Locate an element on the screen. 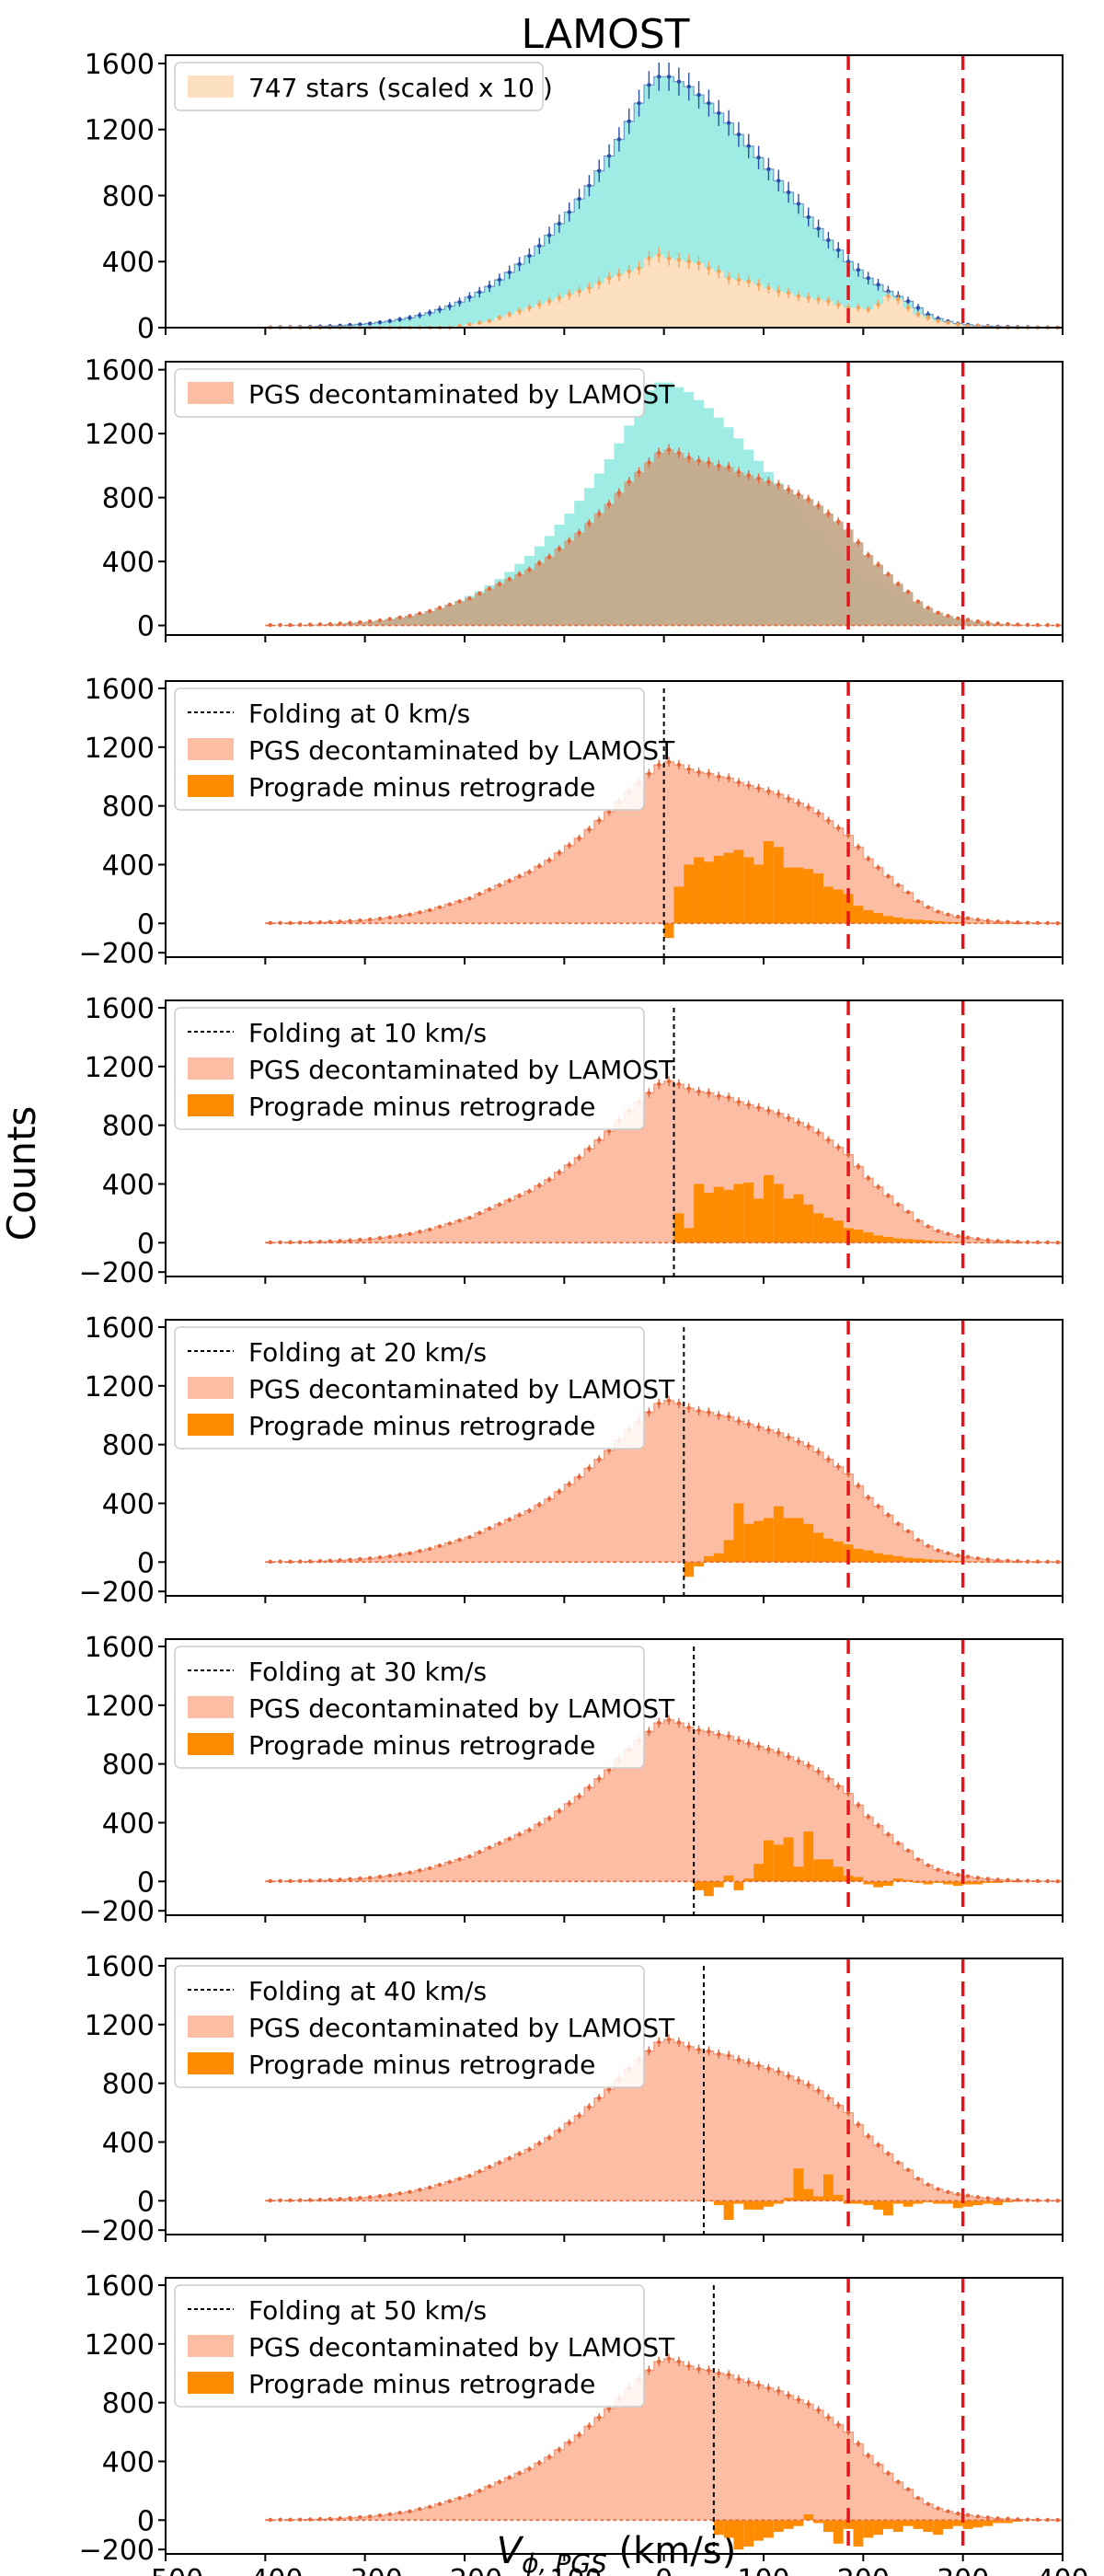  legend-label: Folding at 10 km/s is located at coordinates (367, 1033).